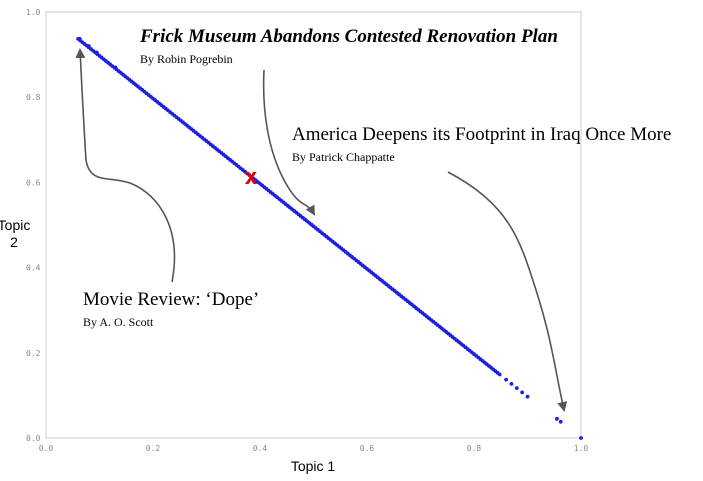 The height and width of the screenshot is (481, 703). Describe the element at coordinates (313, 466) in the screenshot. I see `x-axis-label: Topic 1` at that location.